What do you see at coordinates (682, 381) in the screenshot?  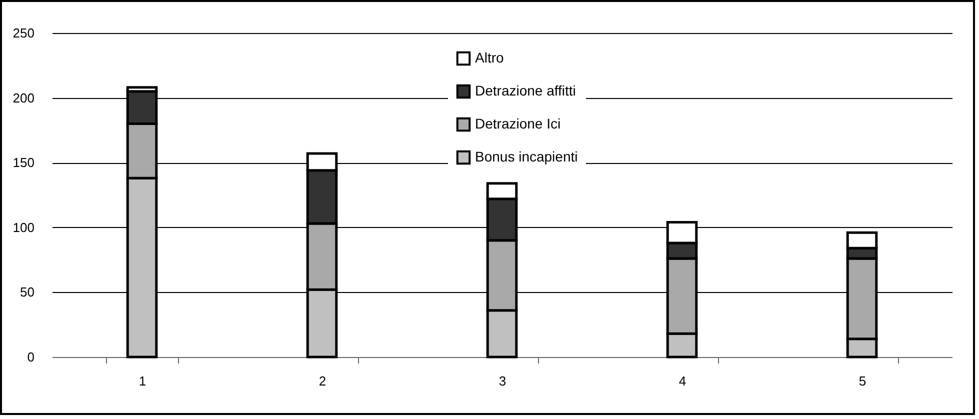 I see `x-tick-label: 4` at bounding box center [682, 381].